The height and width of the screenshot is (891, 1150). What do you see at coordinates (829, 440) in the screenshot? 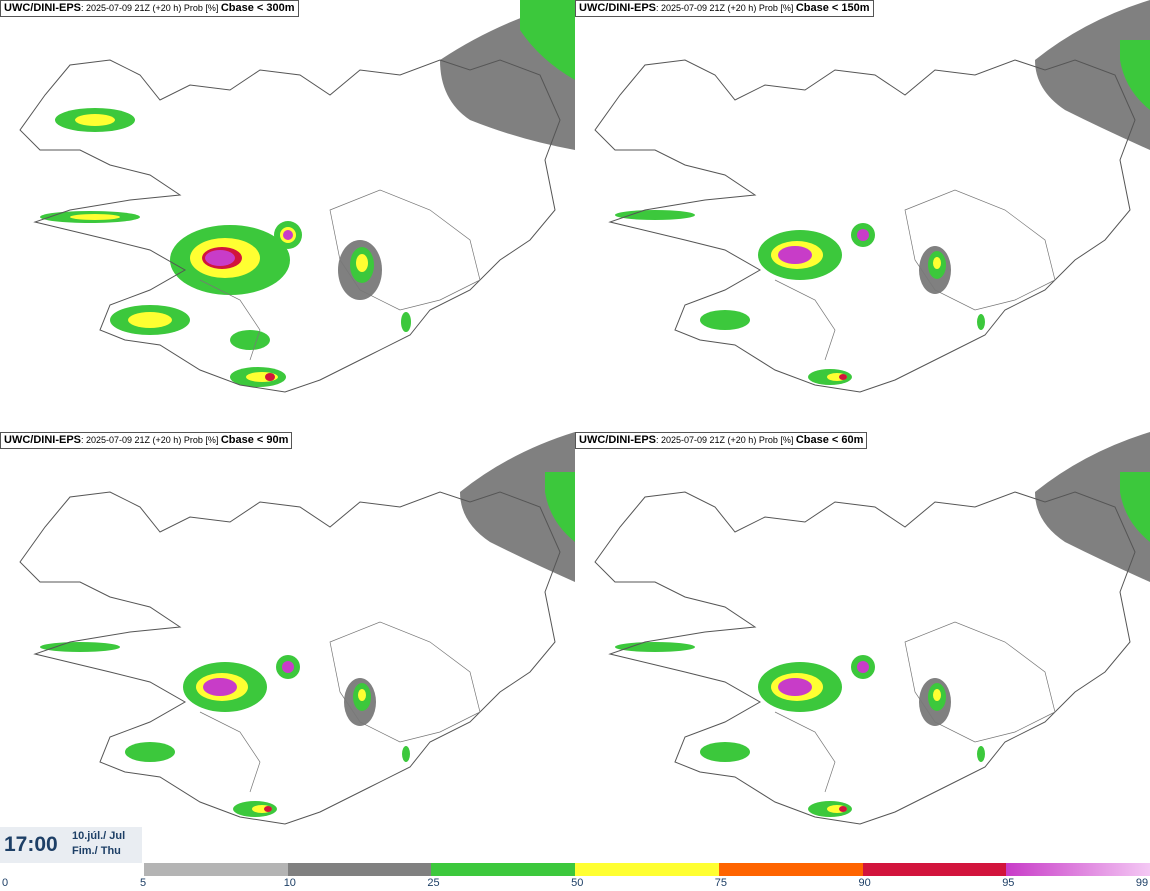
I see `variable-name: Cbase < 60m` at bounding box center [829, 440].